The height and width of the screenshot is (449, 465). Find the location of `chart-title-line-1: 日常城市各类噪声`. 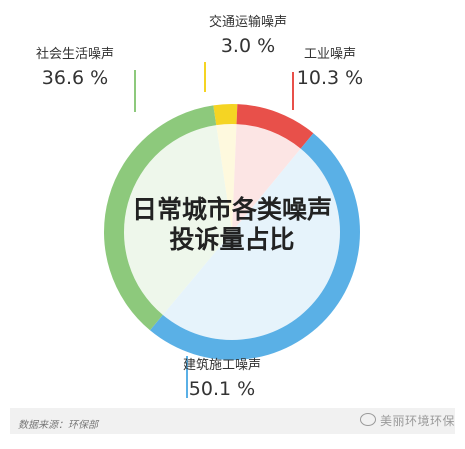

chart-title-line-1: 日常城市各类噪声 is located at coordinates (232, 209).